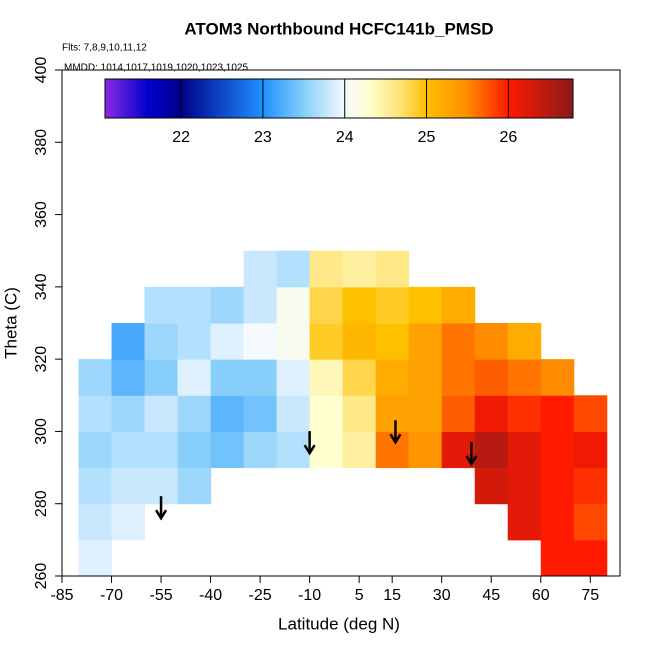 Image resolution: width=650 pixels, height=655 pixels. Describe the element at coordinates (338, 28) in the screenshot. I see `chart-title: ATOM3 Northbound HCFC141b_PMSD` at that location.